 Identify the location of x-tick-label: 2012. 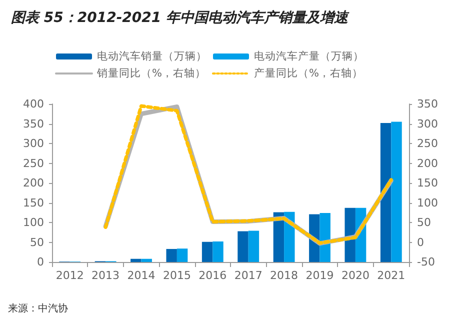
(70, 275).